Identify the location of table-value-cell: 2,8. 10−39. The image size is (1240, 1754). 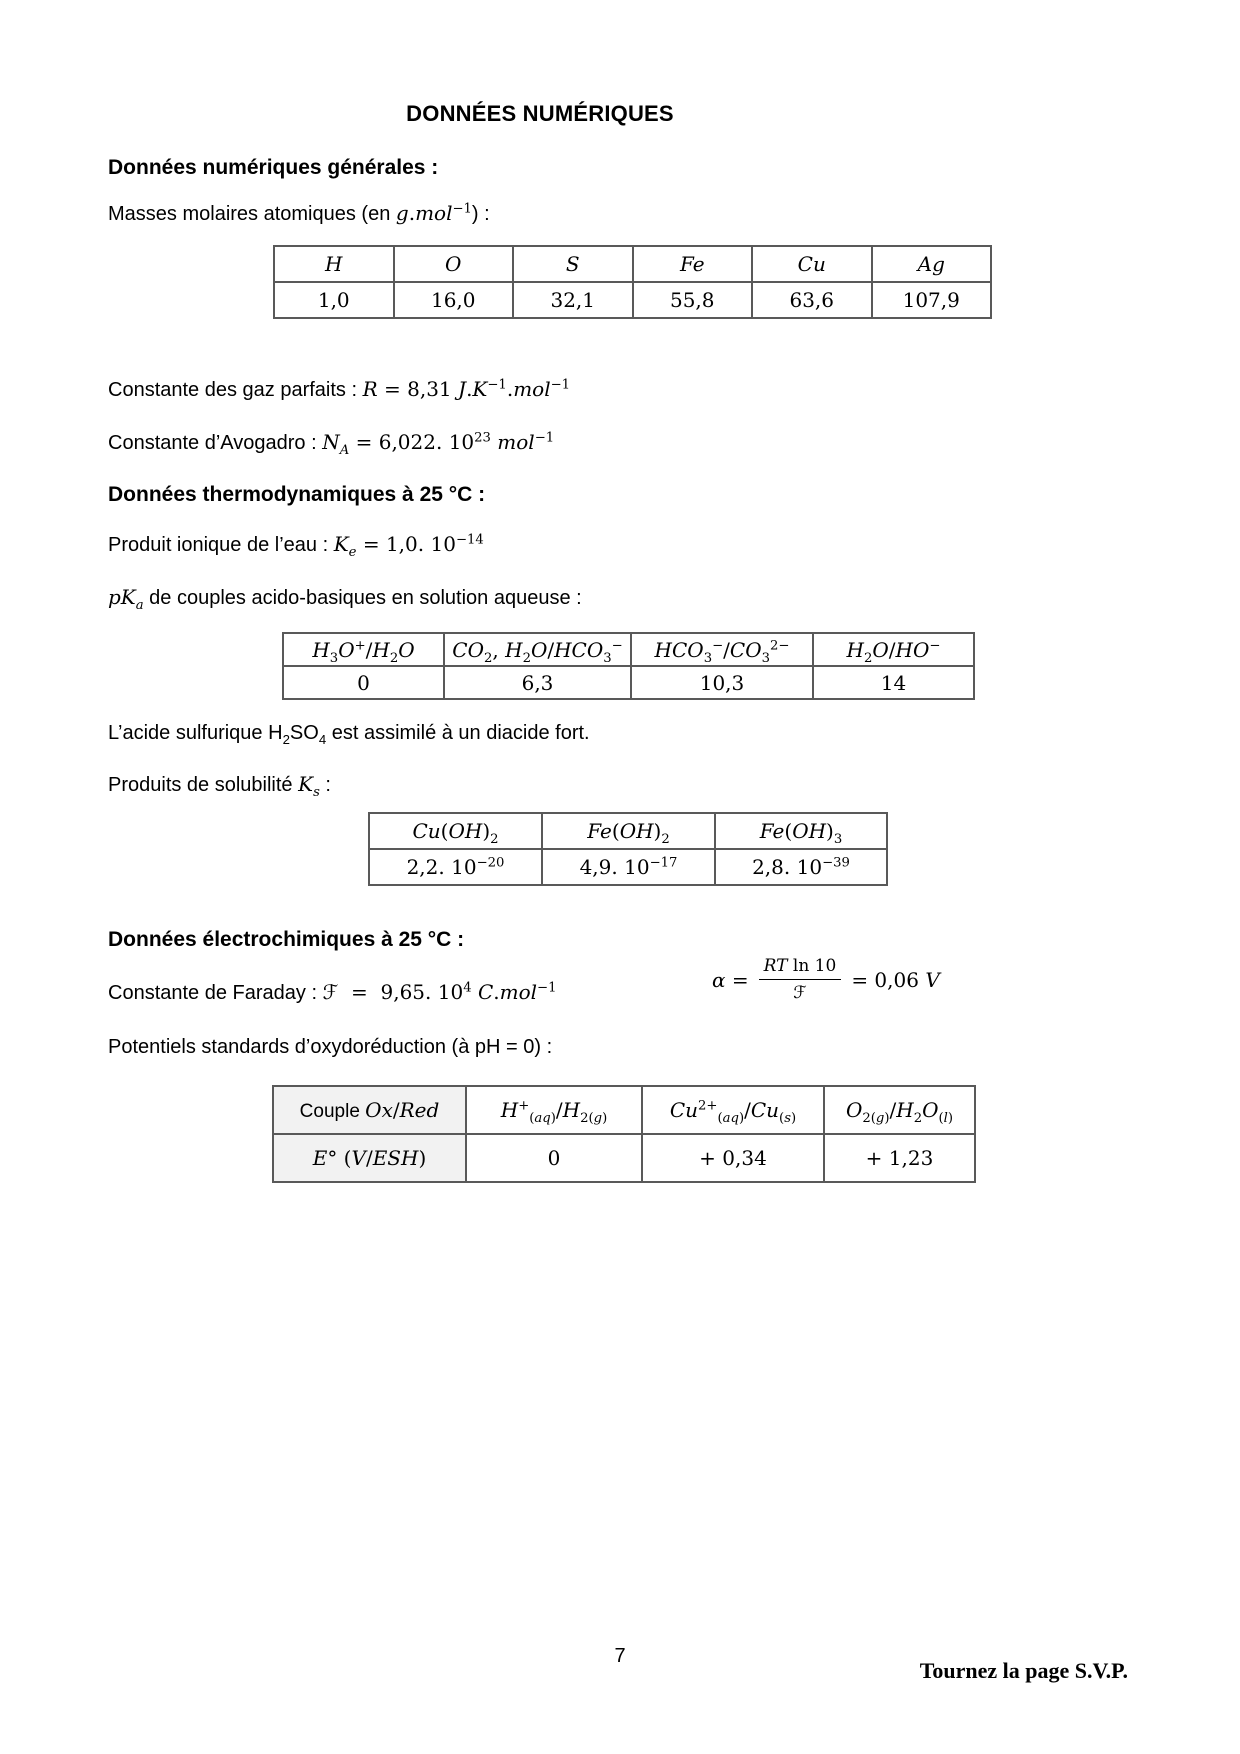
(801, 867).